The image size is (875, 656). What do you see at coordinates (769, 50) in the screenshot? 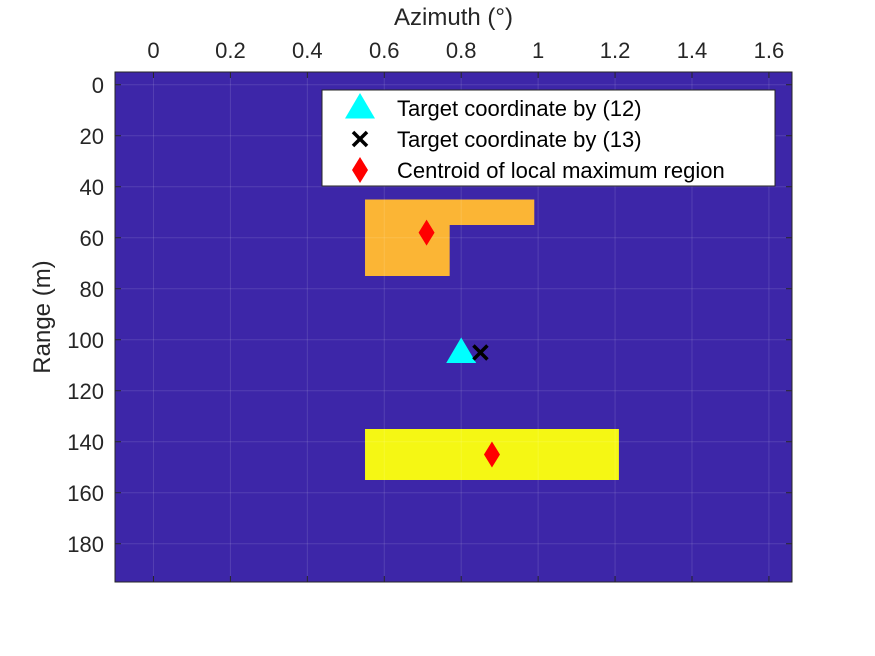
I see `x-tick-label: 1.6` at bounding box center [769, 50].